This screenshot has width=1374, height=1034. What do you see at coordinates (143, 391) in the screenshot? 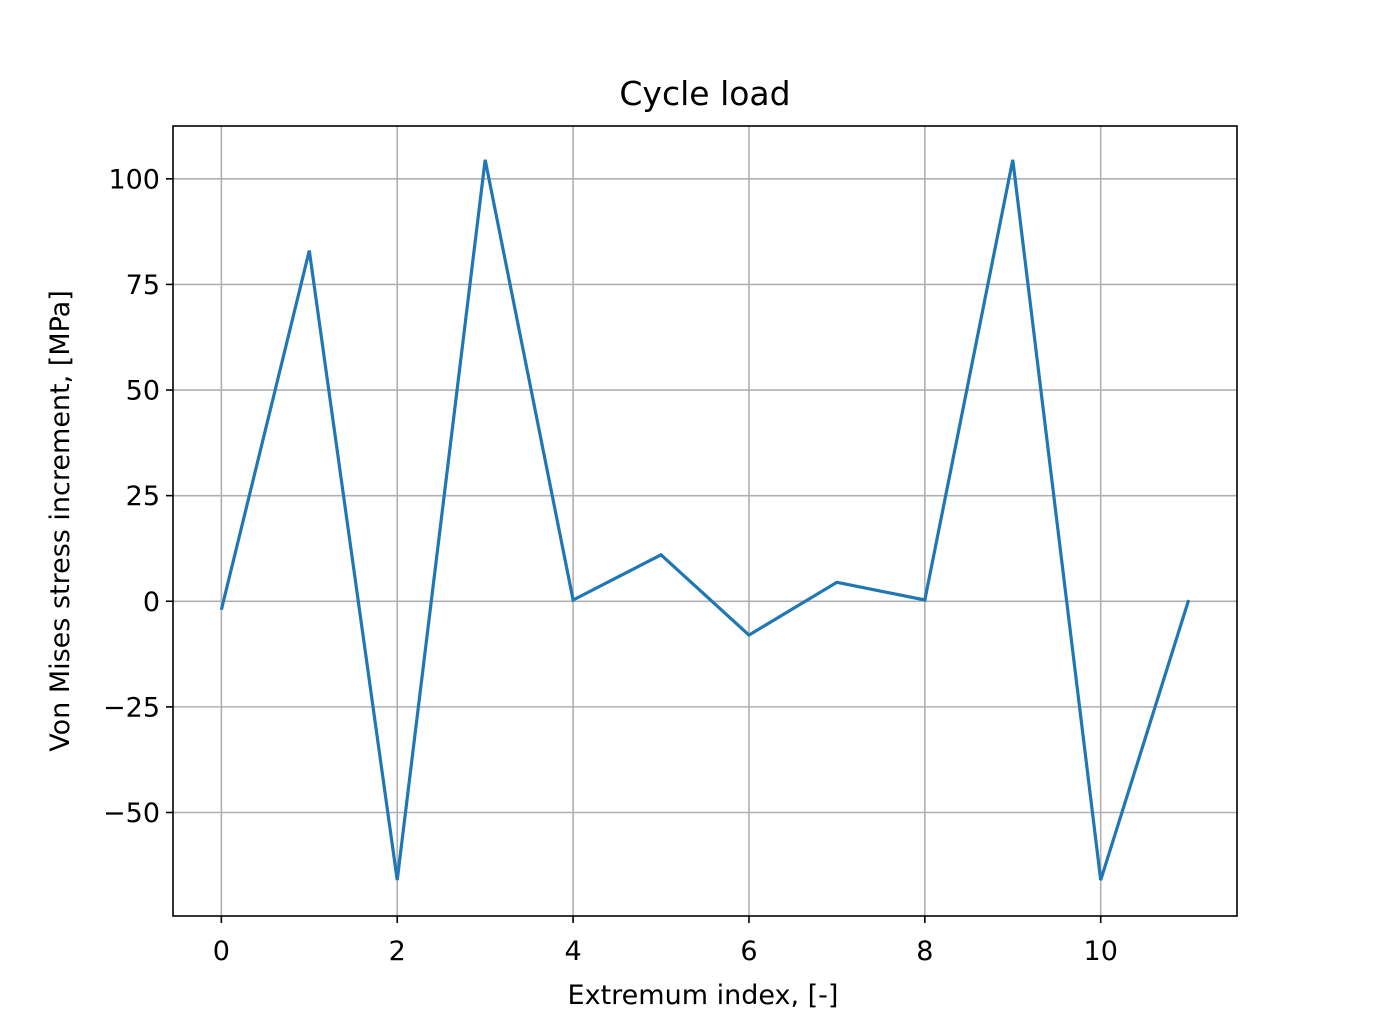
I see `y-tick-label: 50` at bounding box center [143, 391].